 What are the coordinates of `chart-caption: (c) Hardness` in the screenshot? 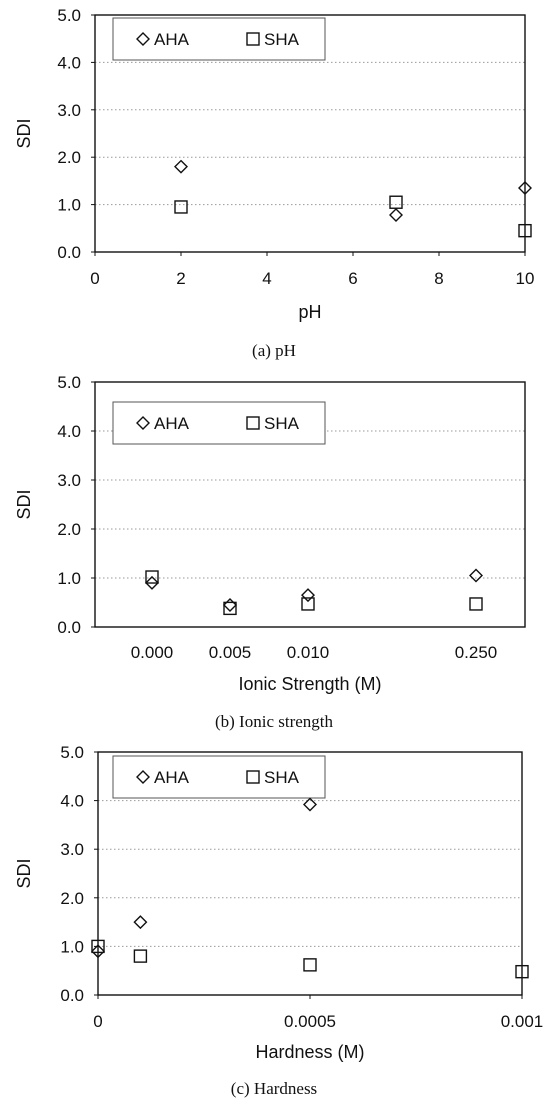 It's located at (274, 1088).